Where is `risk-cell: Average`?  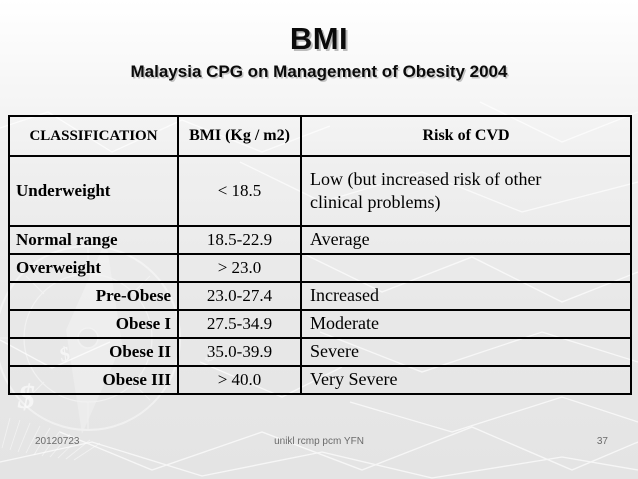
risk-cell: Average is located at coordinates (466, 240).